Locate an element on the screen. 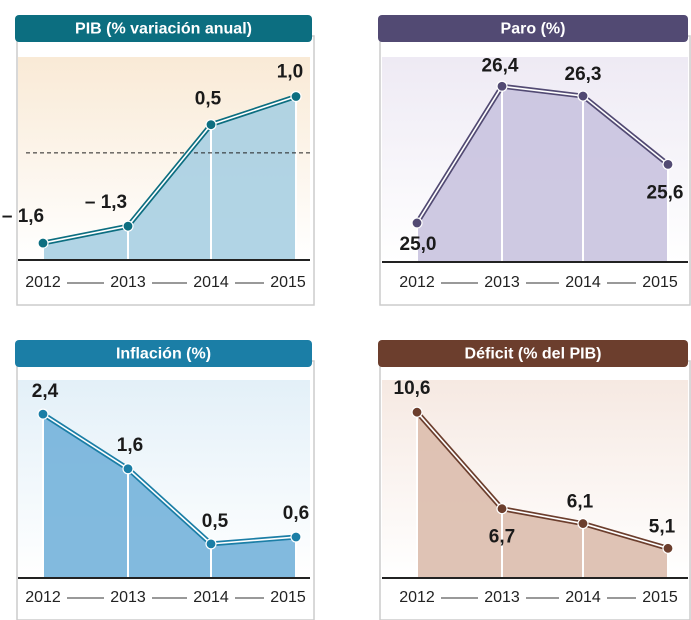 This screenshot has height=620, width=691. data-label: 2,4 is located at coordinates (45, 391).